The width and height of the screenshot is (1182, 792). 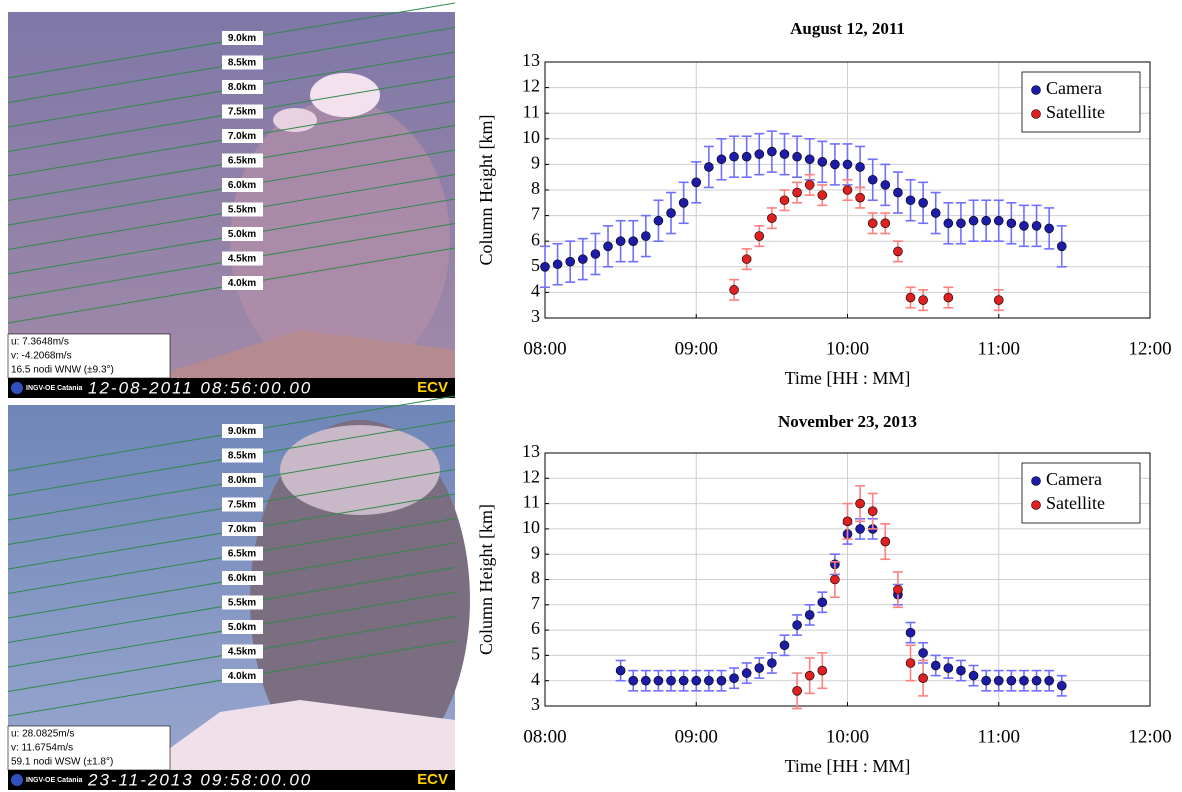 What do you see at coordinates (40, 342) in the screenshot?
I see `info-text: u: 7.3648m/s` at bounding box center [40, 342].